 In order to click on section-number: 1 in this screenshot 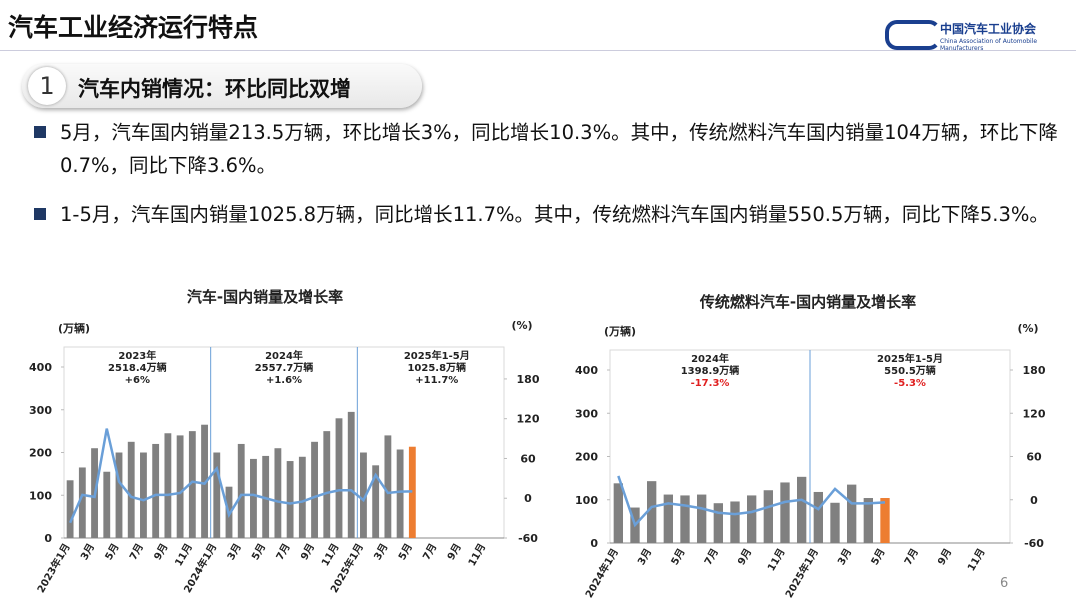, I will do `click(47, 86)`.